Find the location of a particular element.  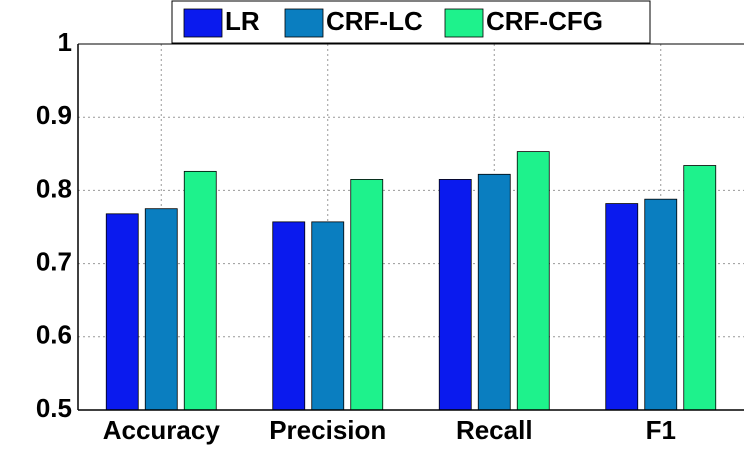

x-tick-label: Accuracy is located at coordinates (162, 430).